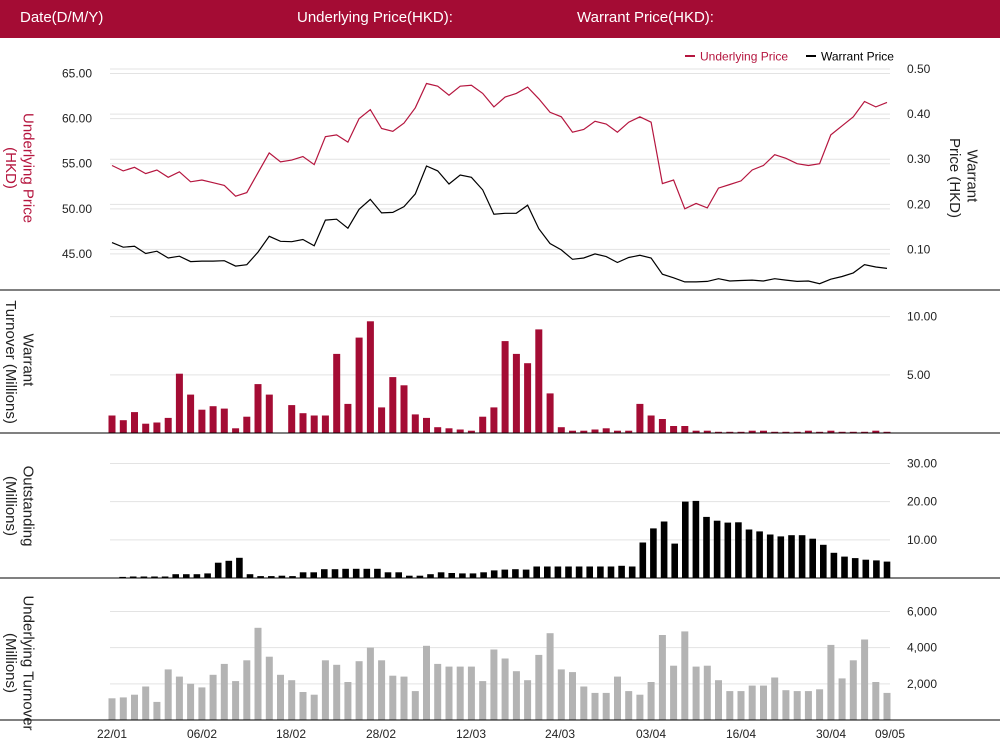 This screenshot has width=1000, height=751. I want to click on warrant-price-axis-title: Warrant Price (HKD), so click(963, 178).